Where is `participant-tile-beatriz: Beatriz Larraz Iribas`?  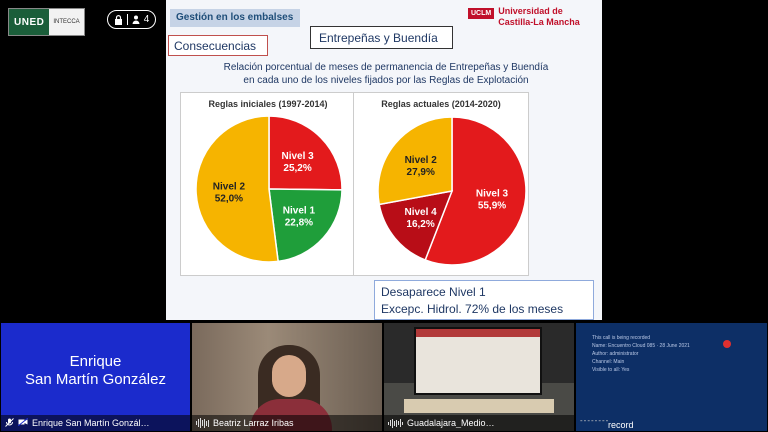 participant-tile-beatriz: Beatriz Larraz Iribas is located at coordinates (287, 377).